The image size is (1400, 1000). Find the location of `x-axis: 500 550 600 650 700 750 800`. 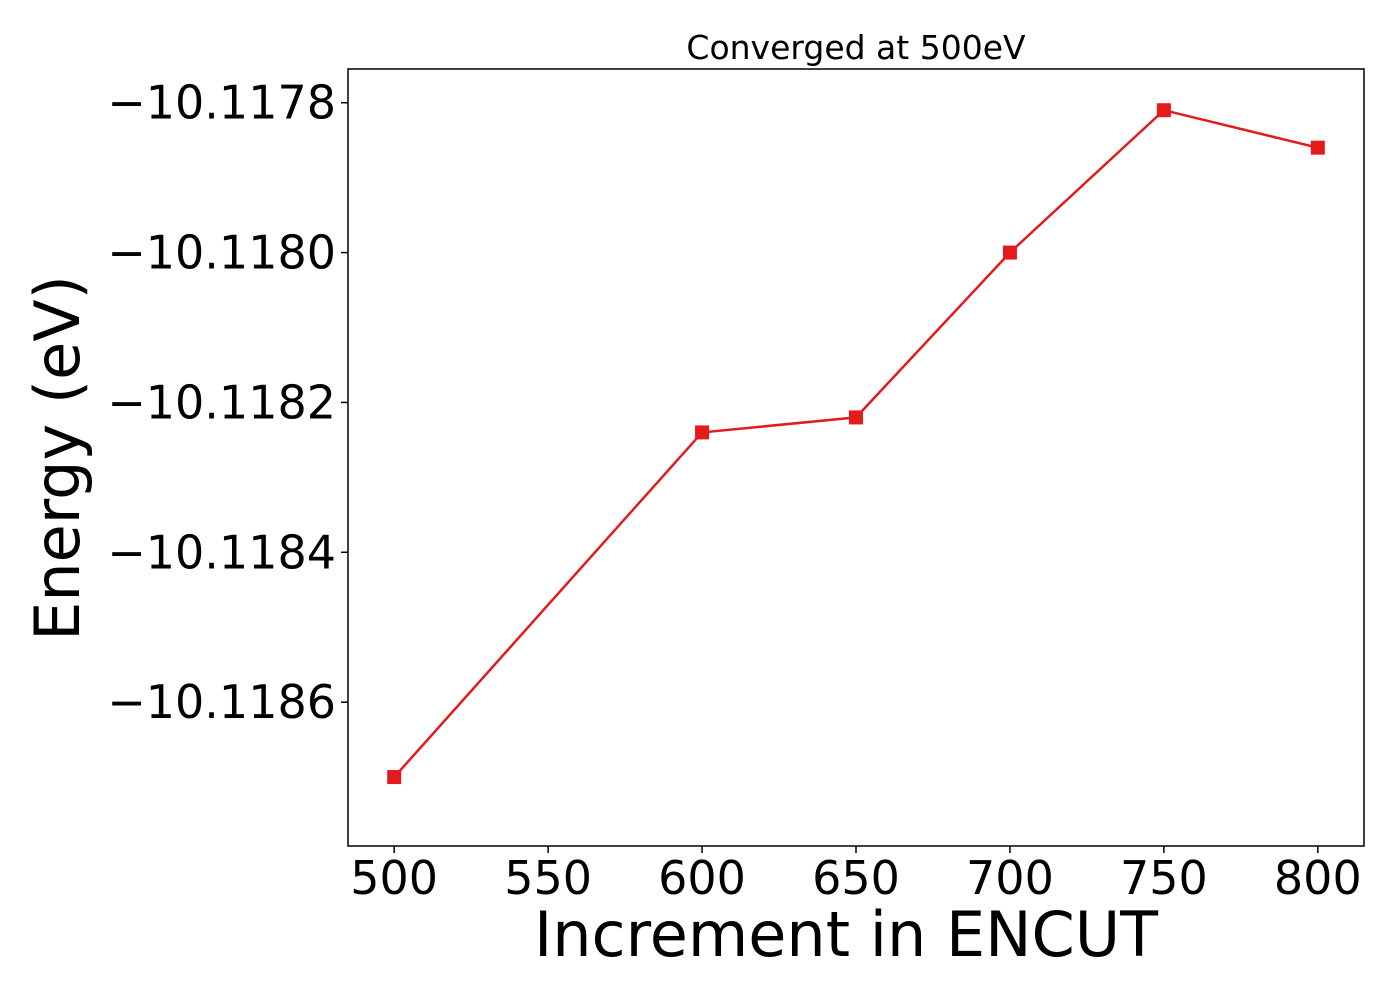

x-axis: 500 550 600 650 700 750 800 is located at coordinates (856, 875).